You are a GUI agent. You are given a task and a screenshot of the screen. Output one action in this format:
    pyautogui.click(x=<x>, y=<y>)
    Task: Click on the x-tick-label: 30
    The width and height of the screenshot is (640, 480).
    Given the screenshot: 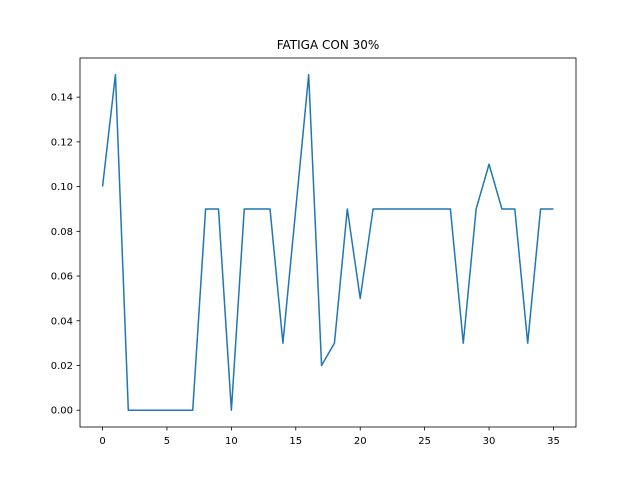 What is the action you would take?
    pyautogui.click(x=489, y=441)
    